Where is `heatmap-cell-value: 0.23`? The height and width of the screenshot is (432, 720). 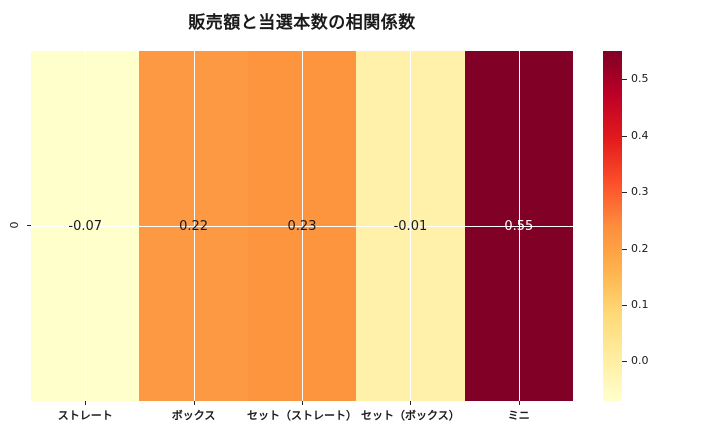 heatmap-cell-value: 0.23 is located at coordinates (302, 226).